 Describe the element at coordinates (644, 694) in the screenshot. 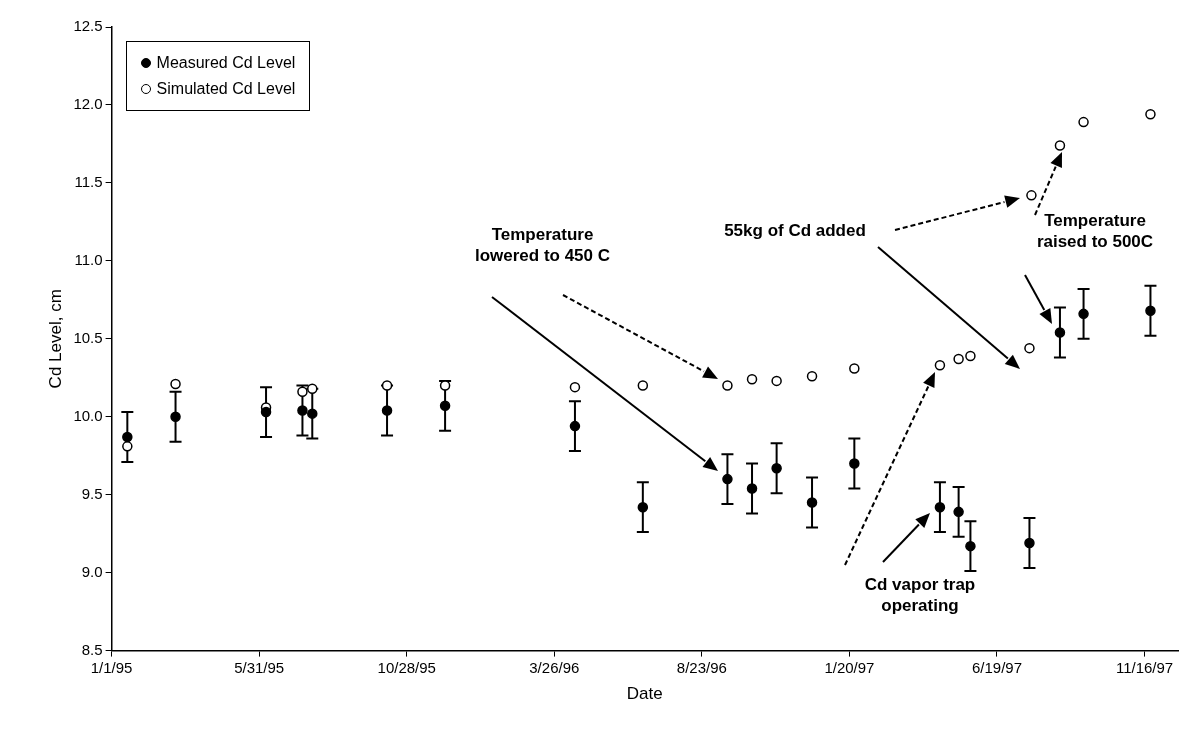

I see `x-axis-title: Date` at that location.